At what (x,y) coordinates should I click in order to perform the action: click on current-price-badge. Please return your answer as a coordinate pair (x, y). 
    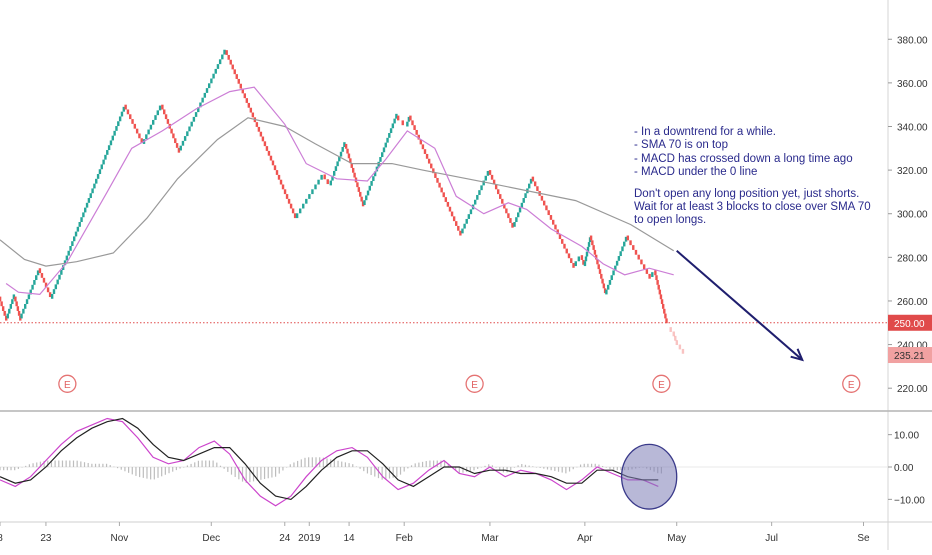
    Looking at the image, I should click on (910, 355).